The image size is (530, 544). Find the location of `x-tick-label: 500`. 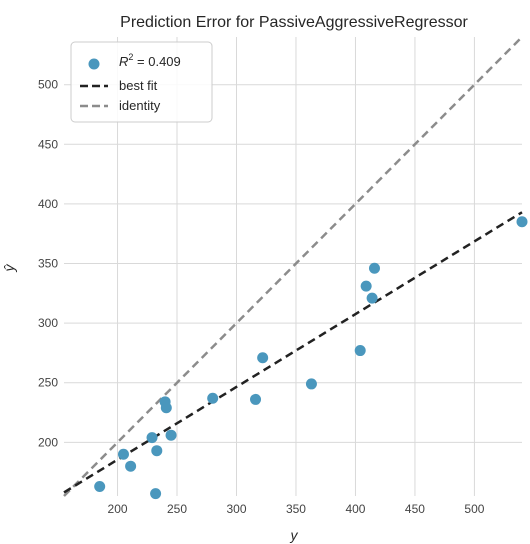

x-tick-label: 500 is located at coordinates (474, 509).